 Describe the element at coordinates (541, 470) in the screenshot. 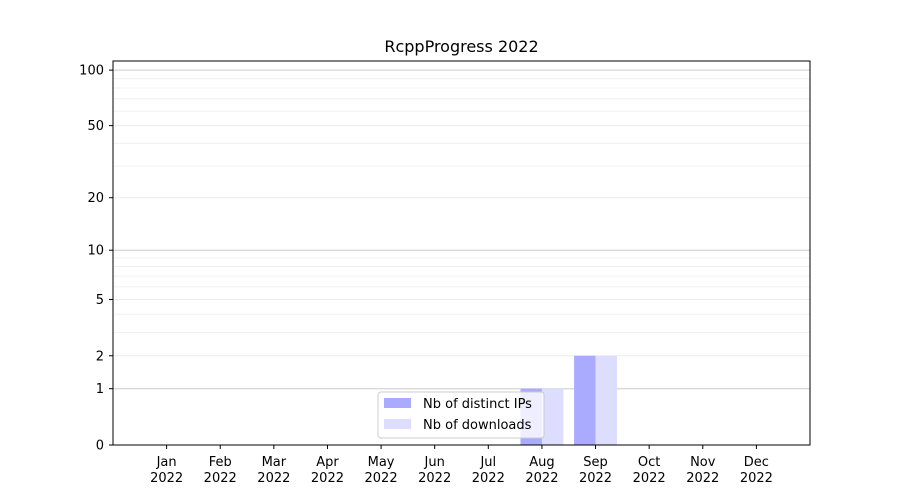

I see `x-tick-label: Aug 2022` at that location.